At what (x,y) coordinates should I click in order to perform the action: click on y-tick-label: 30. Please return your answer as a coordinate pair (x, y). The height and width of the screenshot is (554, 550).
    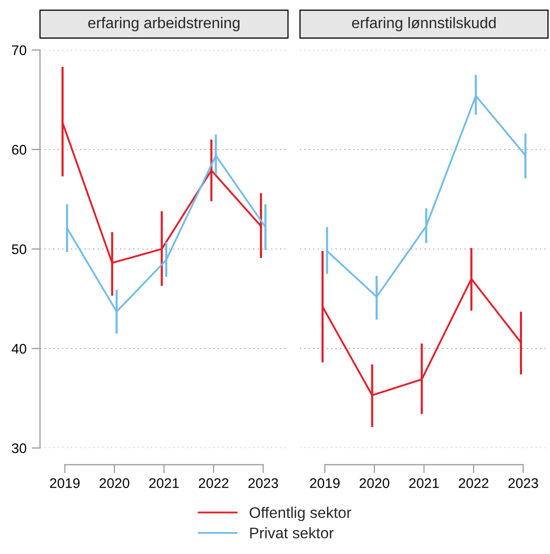
    Looking at the image, I should click on (19, 448).